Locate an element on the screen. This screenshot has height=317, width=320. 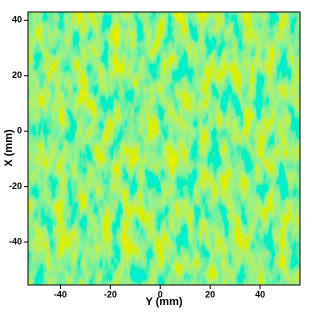
x-tick-label: -40 is located at coordinates (60, 294).